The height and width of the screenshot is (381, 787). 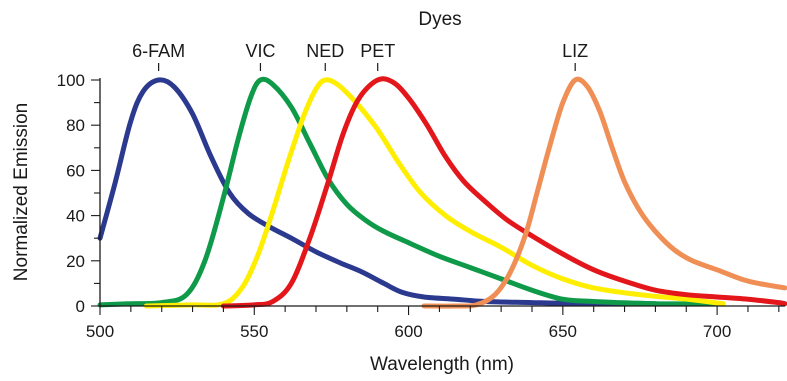 I want to click on x-tick-label: 600, so click(x=408, y=331).